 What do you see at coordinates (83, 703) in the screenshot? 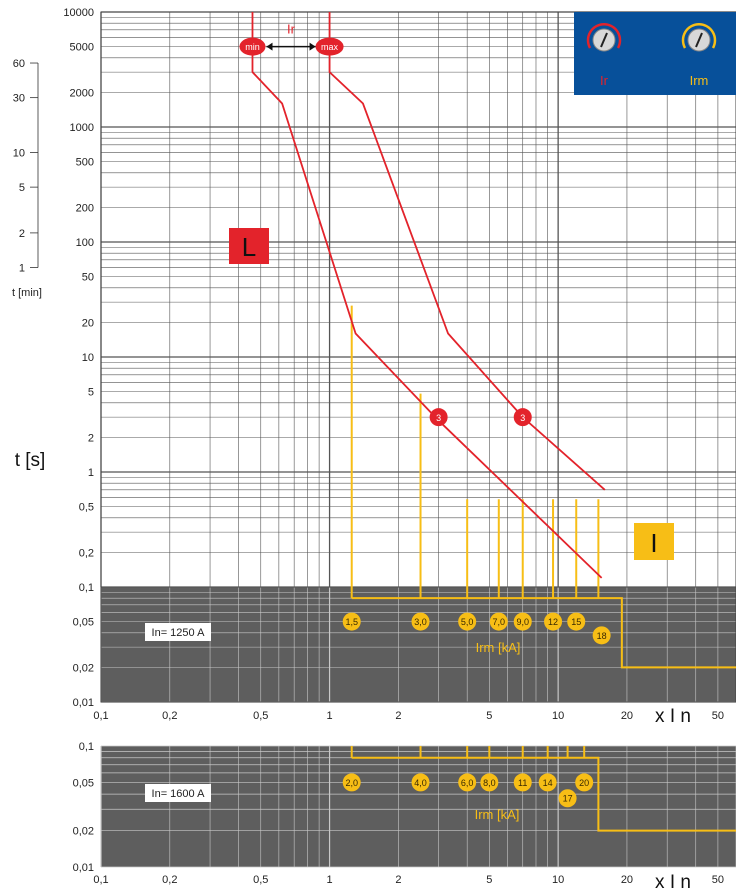
I see `y-tick-label: 0,01` at bounding box center [83, 703].